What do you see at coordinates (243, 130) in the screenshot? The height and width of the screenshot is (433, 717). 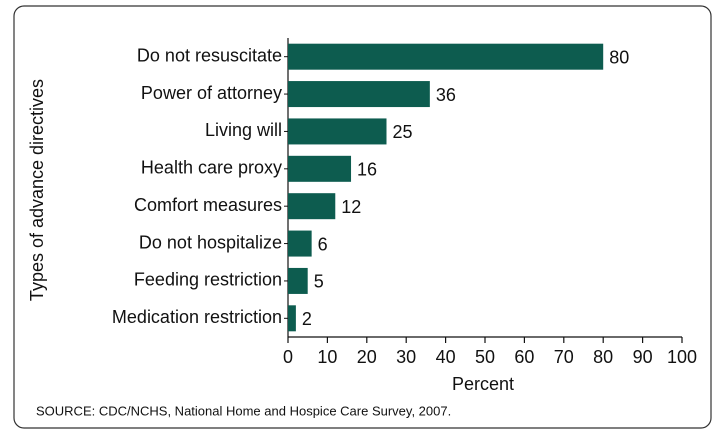 I see `y-tick-label: Living will` at bounding box center [243, 130].